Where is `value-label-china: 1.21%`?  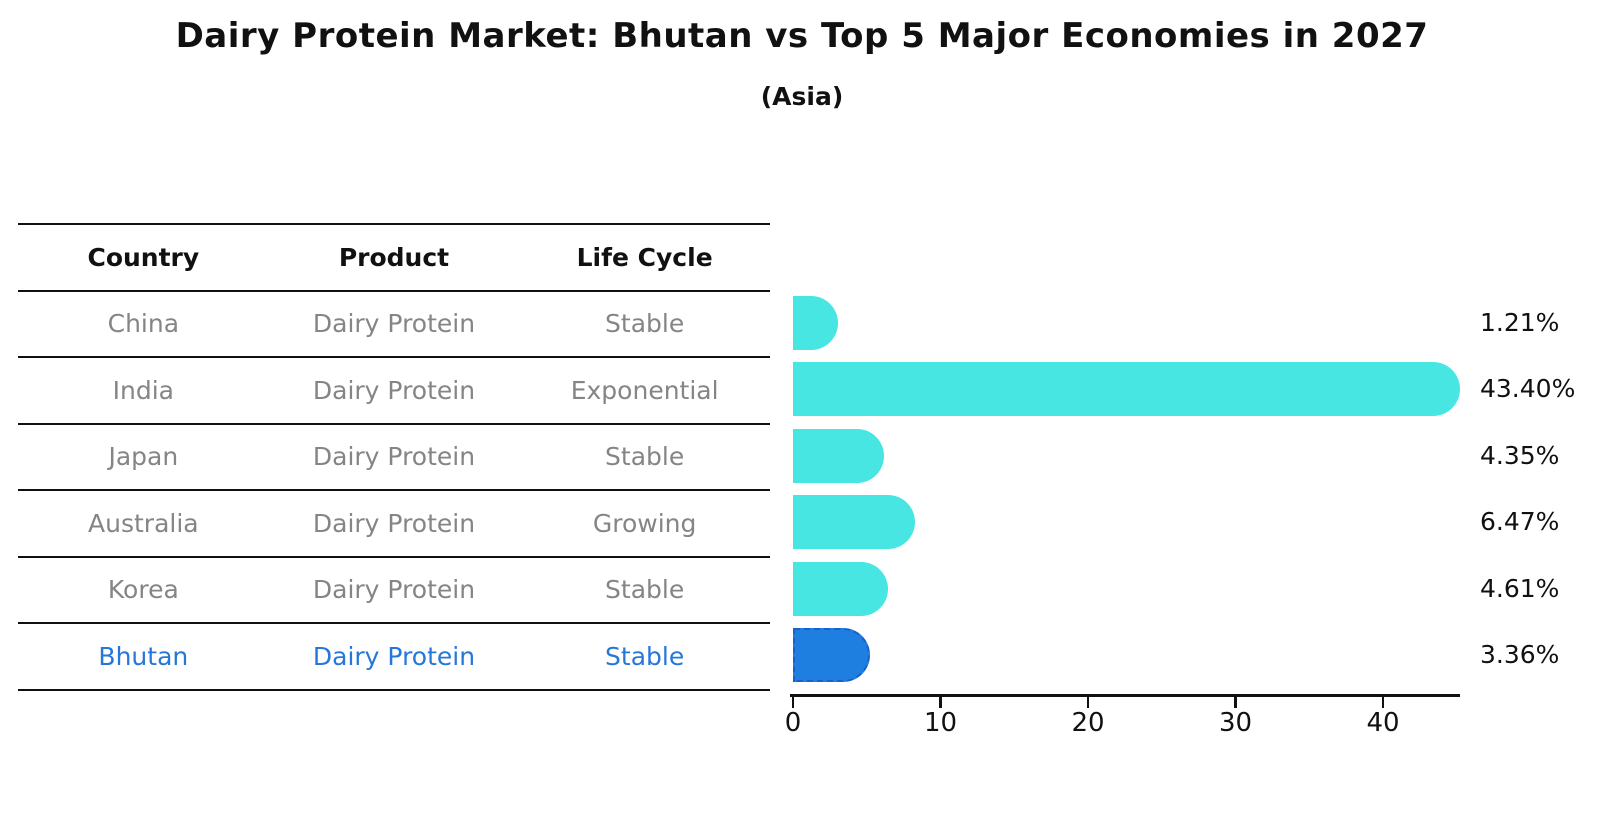
value-label-china: 1.21% is located at coordinates (1520, 322).